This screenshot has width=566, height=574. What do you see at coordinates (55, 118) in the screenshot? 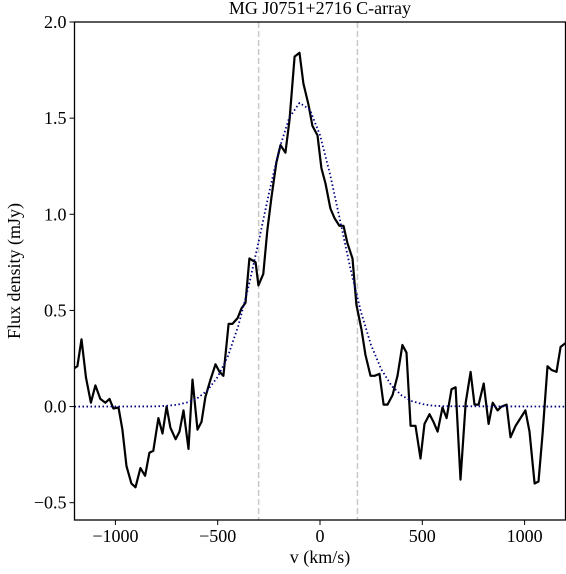
I see `y-tick-label: 1.5` at bounding box center [55, 118].